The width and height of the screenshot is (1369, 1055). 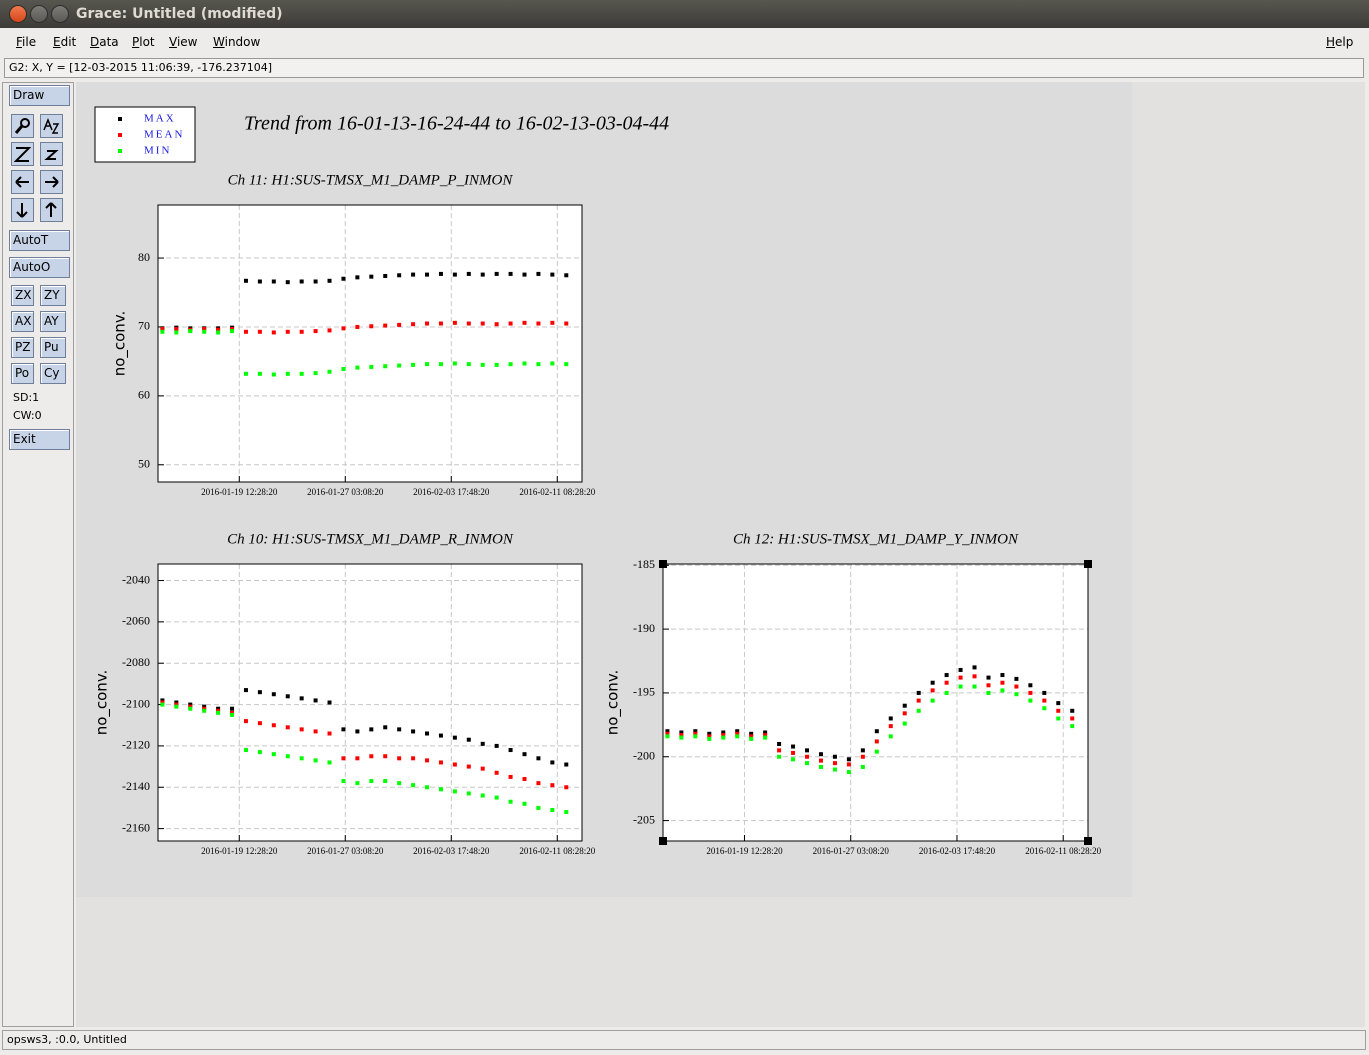 I want to click on set-info: CW:0, so click(x=27, y=415).